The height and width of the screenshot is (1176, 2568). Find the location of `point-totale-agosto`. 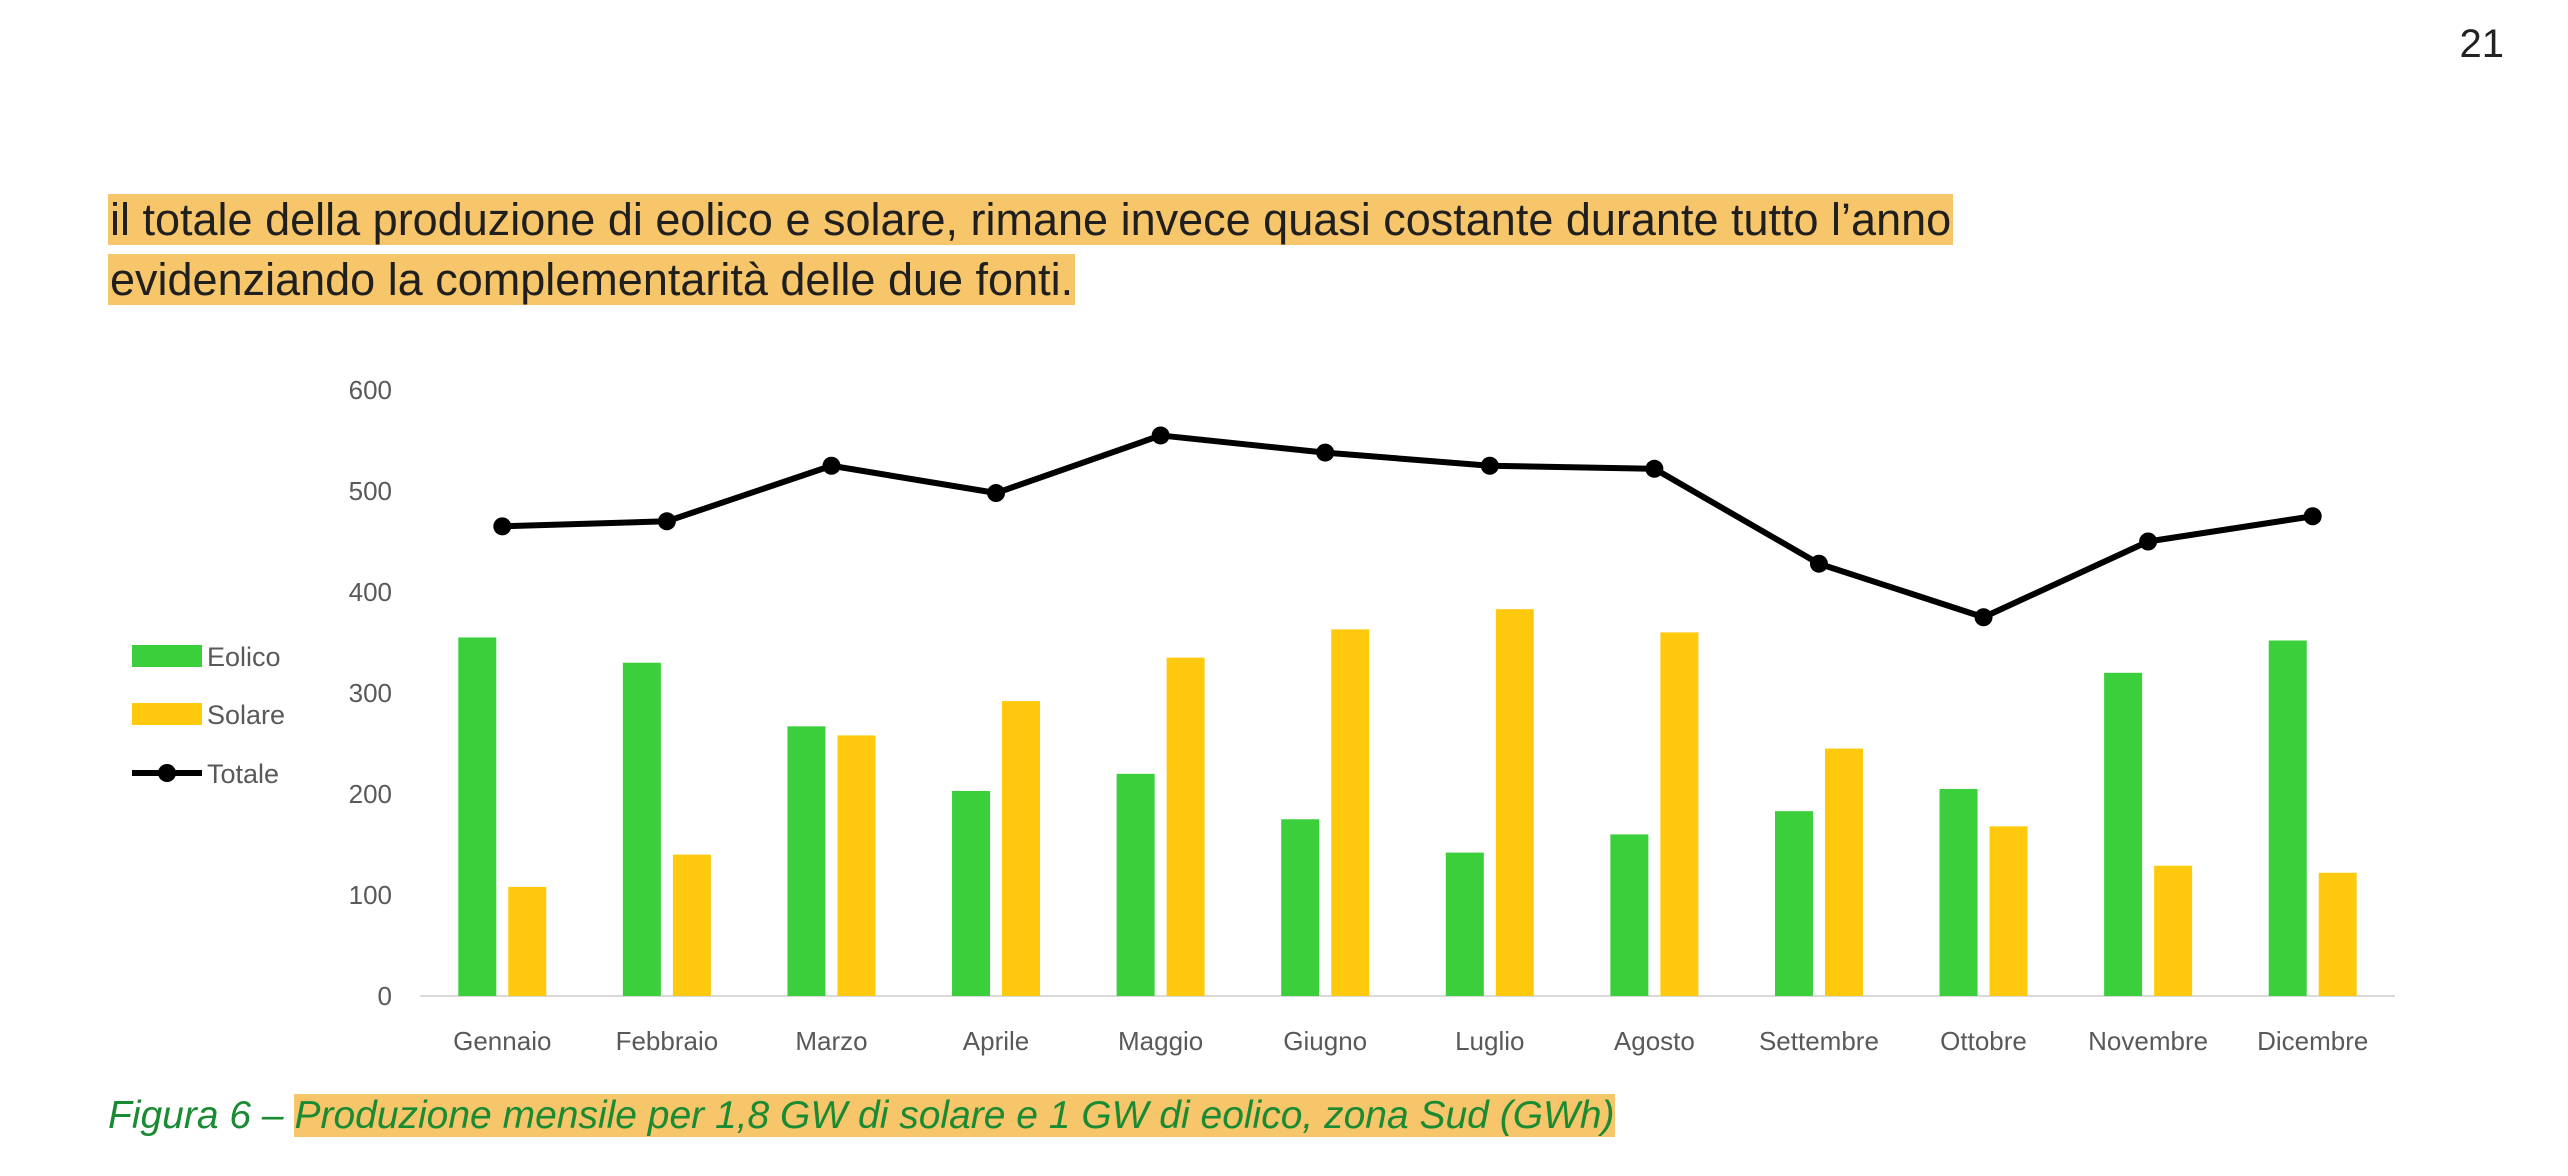

point-totale-agosto is located at coordinates (1654, 468).